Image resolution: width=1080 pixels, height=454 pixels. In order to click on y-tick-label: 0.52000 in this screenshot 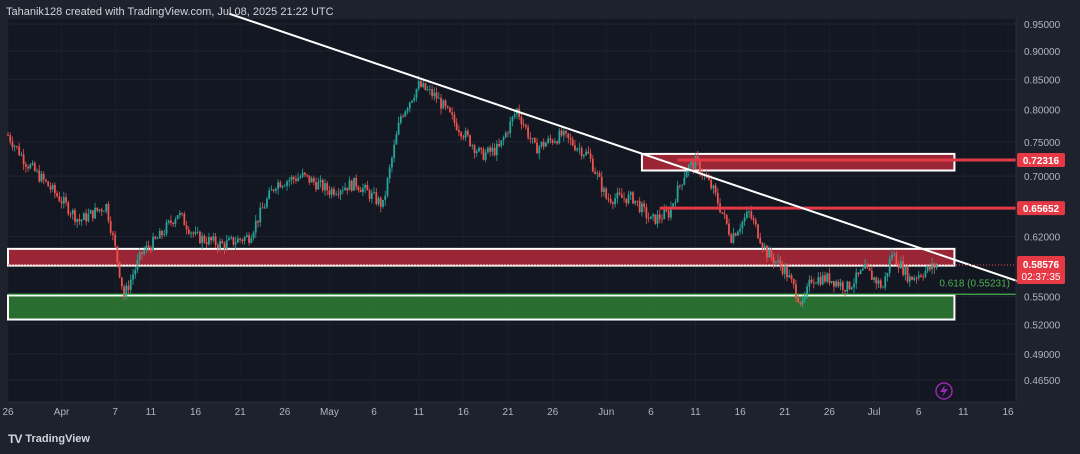, I will do `click(1042, 325)`.